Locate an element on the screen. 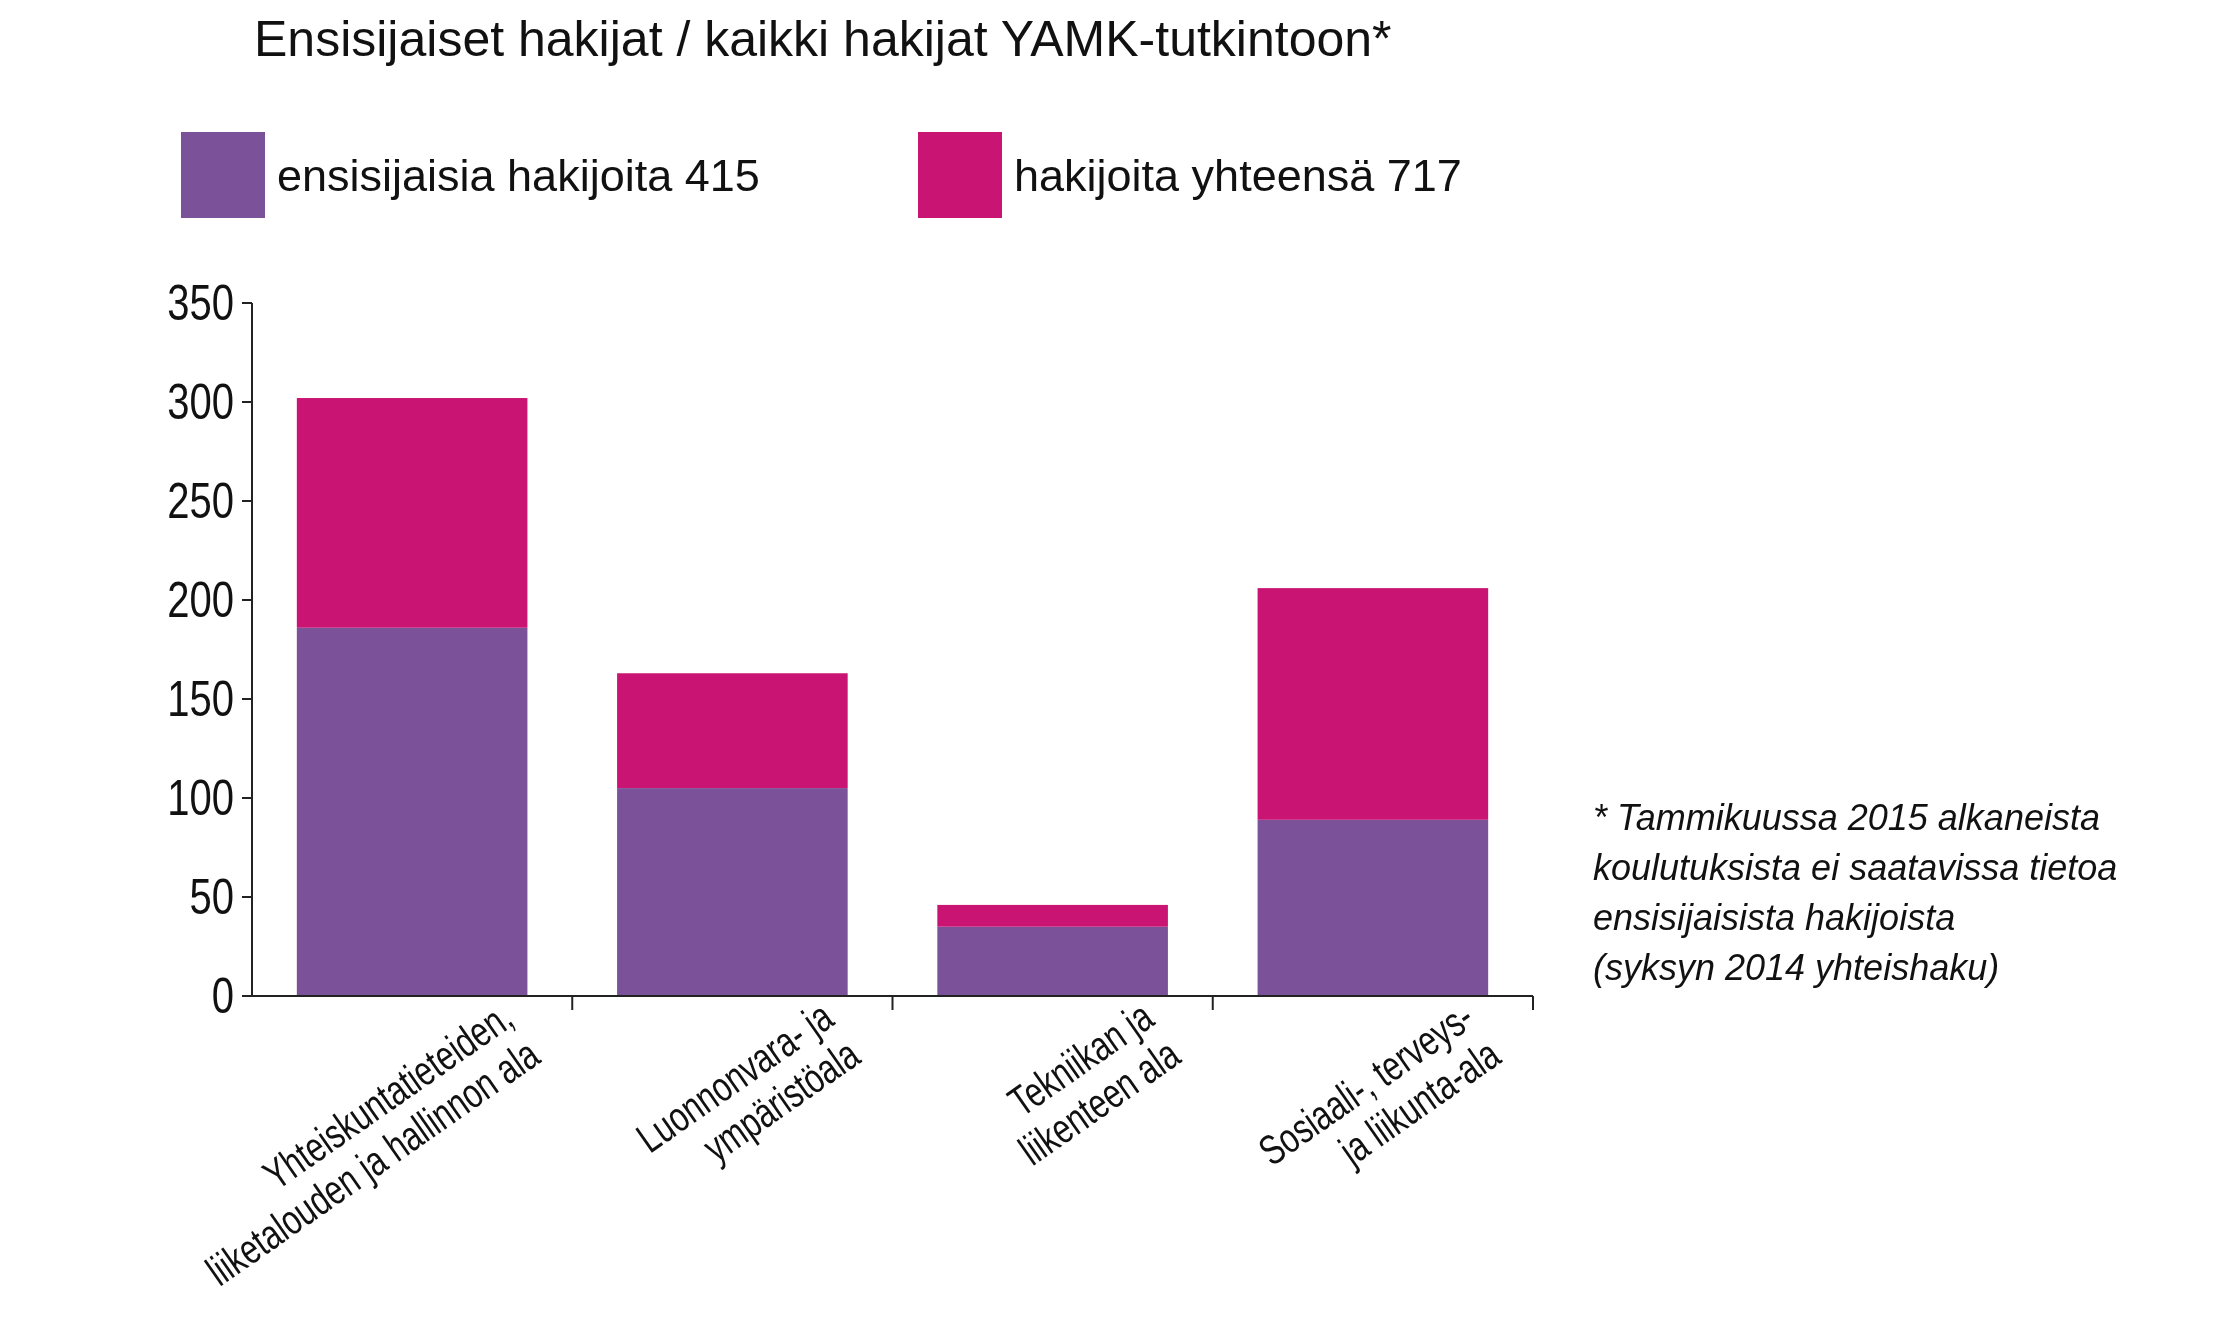  y-tick-label: 300 is located at coordinates (200, 402).